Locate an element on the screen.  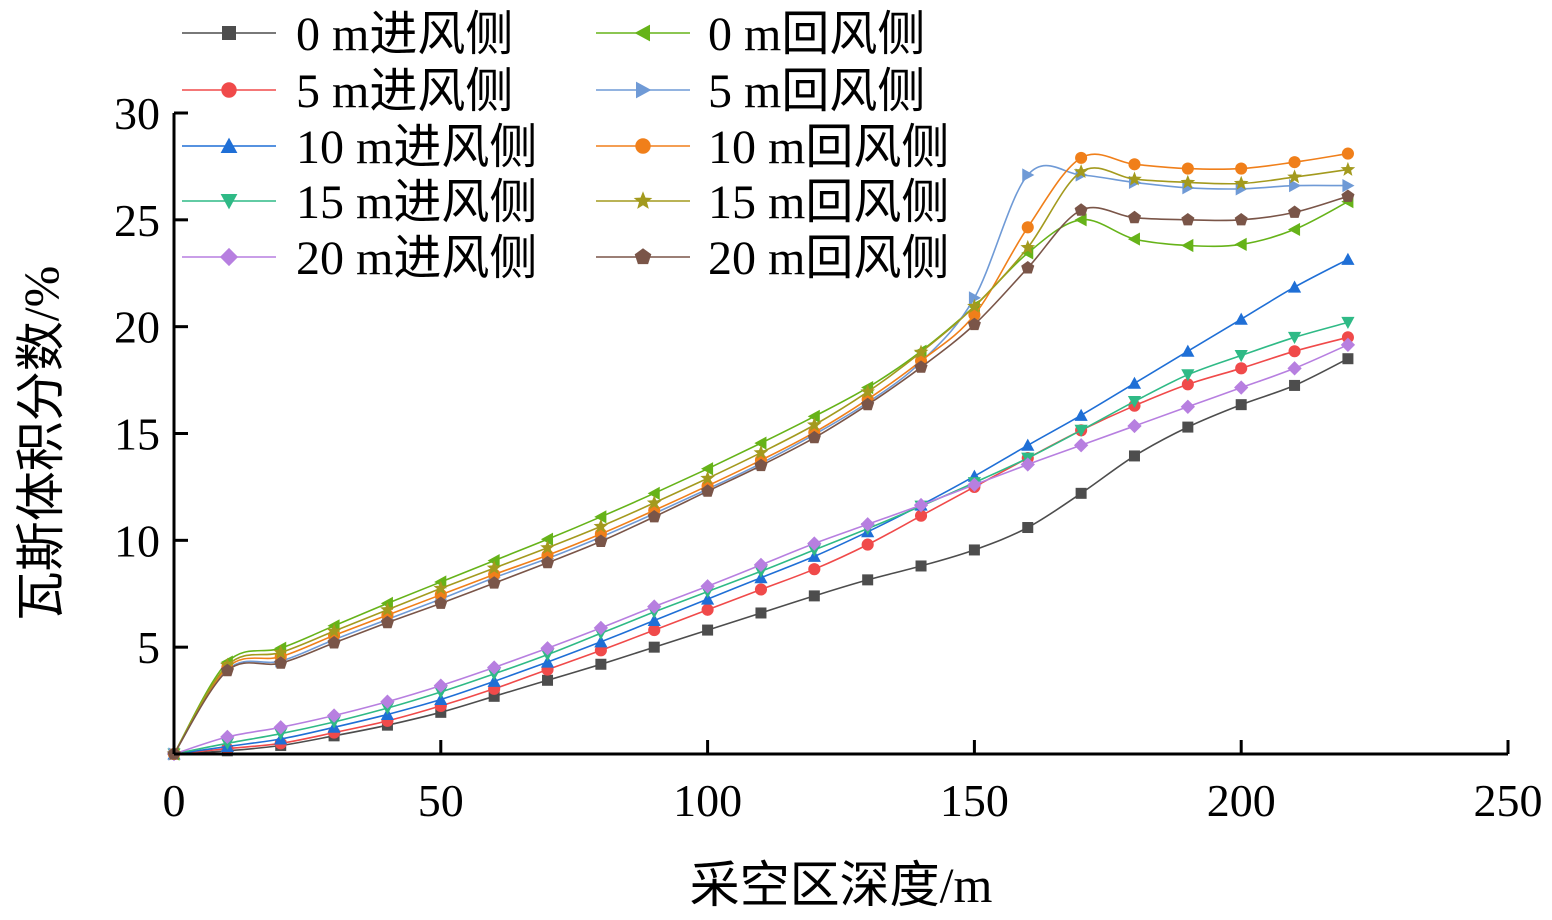
legend-label: 5 m回风侧 is located at coordinates (816, 91).